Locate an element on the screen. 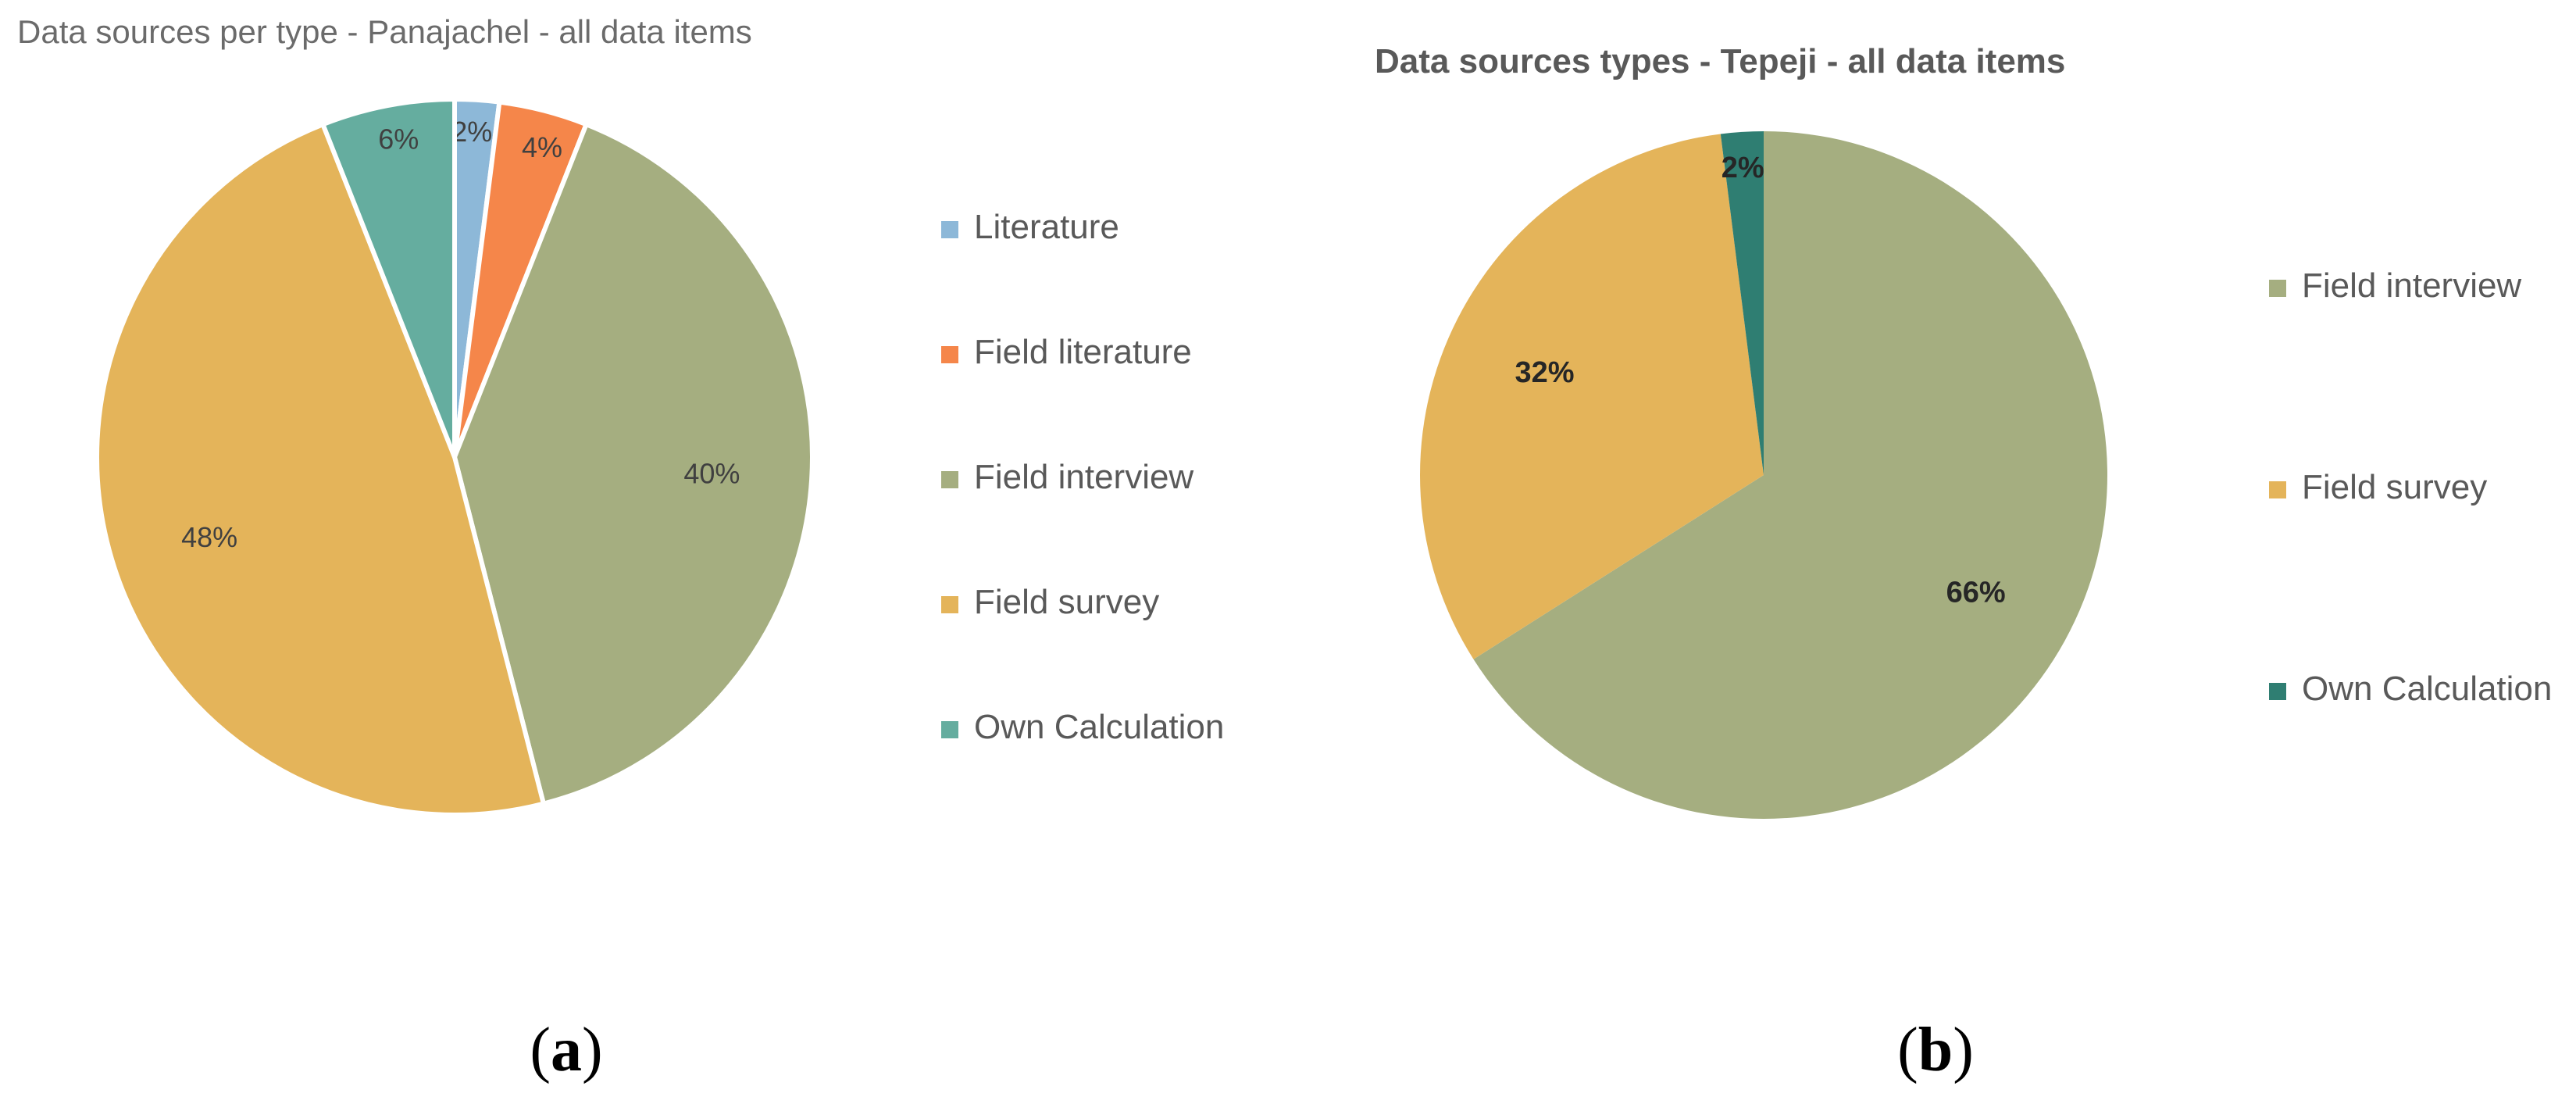 Image resolution: width=2576 pixels, height=1104 pixels. pie-label-own-calculation: 2% is located at coordinates (1742, 168).